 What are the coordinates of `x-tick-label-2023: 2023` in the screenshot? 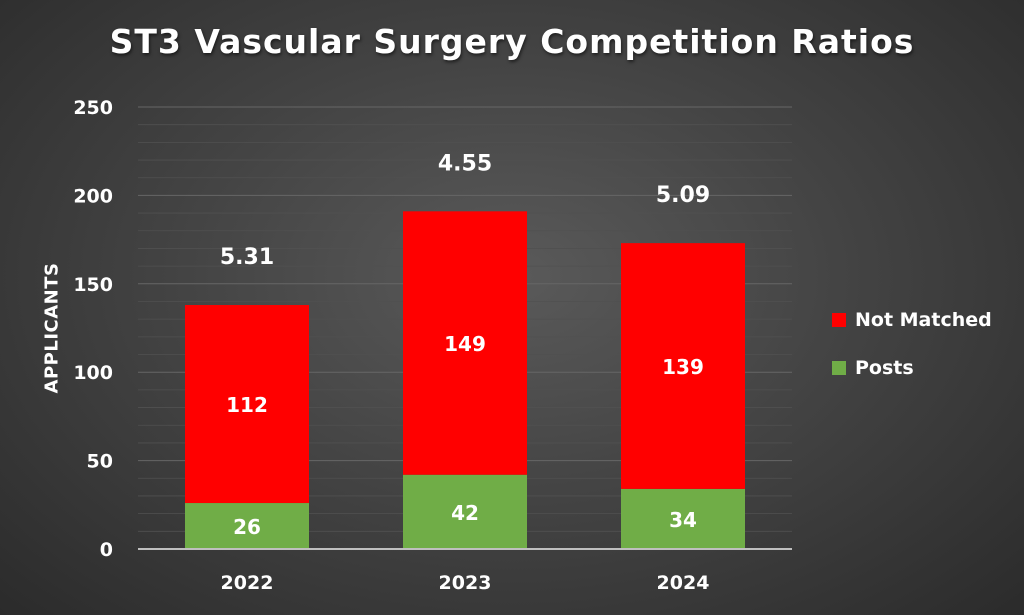 It's located at (465, 583).